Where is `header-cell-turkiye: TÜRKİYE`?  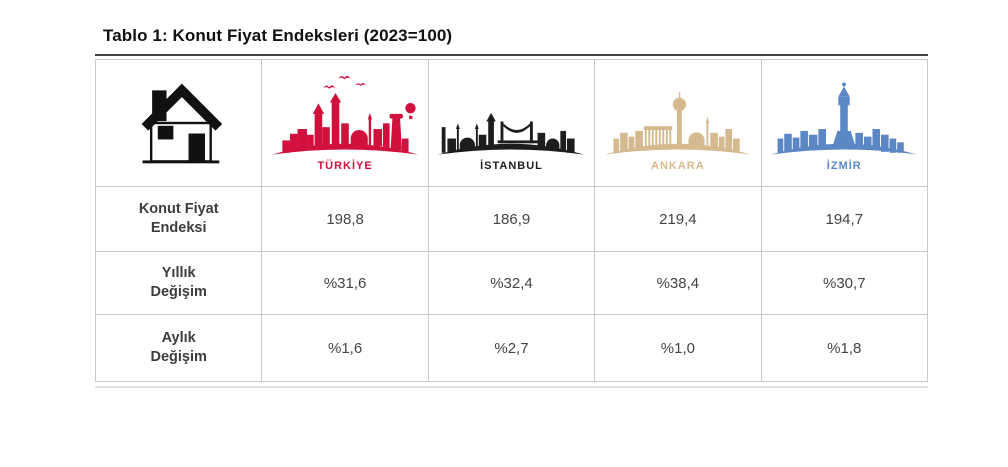
header-cell-turkiye: TÜRKİYE is located at coordinates (345, 123).